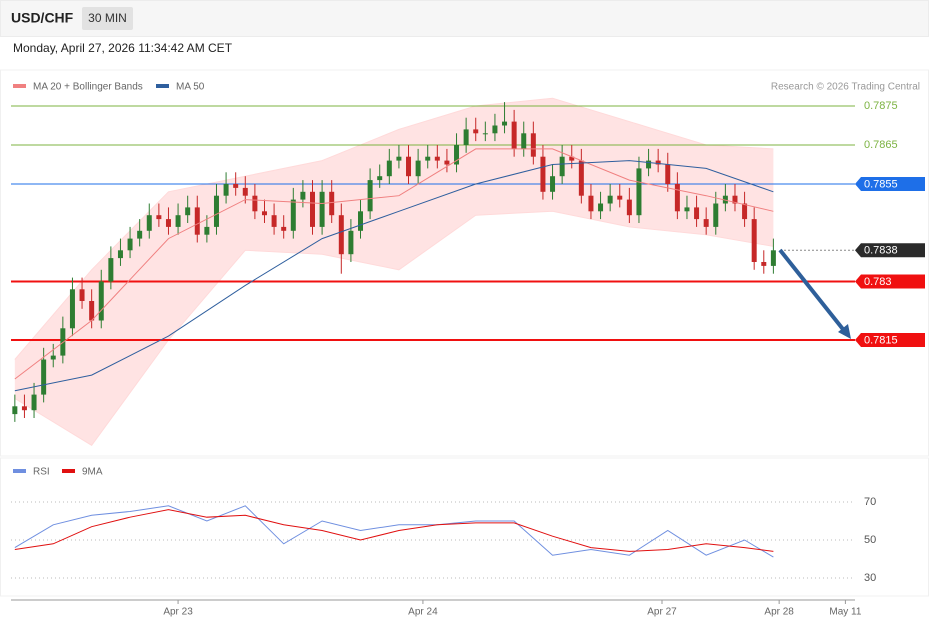  What do you see at coordinates (813, 291) in the screenshot?
I see `projection-arrow` at bounding box center [813, 291].